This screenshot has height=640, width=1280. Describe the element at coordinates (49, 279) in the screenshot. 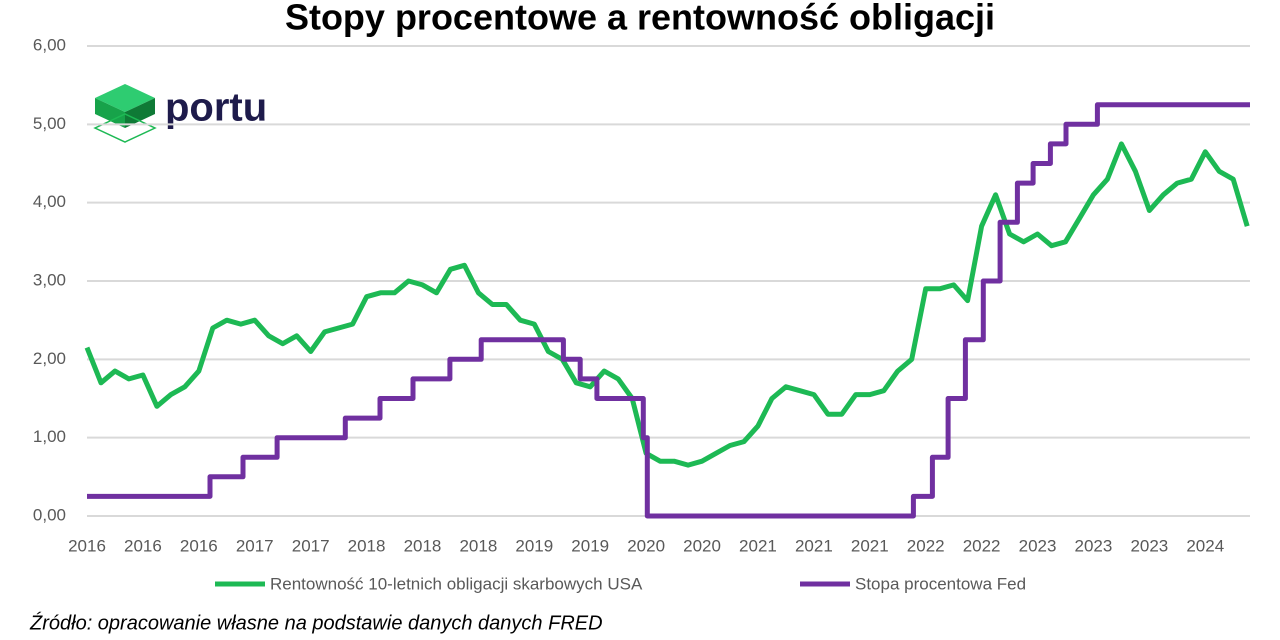

I see `y-tick-label: 3,00` at that location.